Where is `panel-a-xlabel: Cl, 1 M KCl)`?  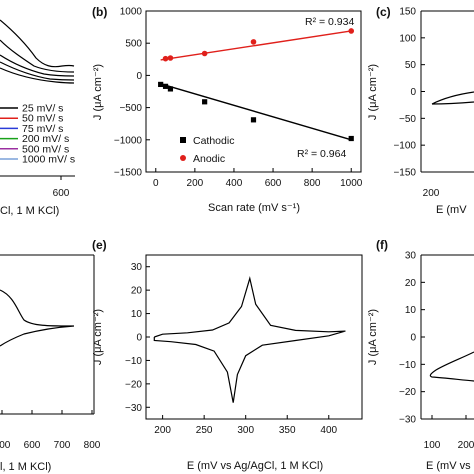
panel-a-xlabel: Cl, 1 M KCl) is located at coordinates (29, 211).